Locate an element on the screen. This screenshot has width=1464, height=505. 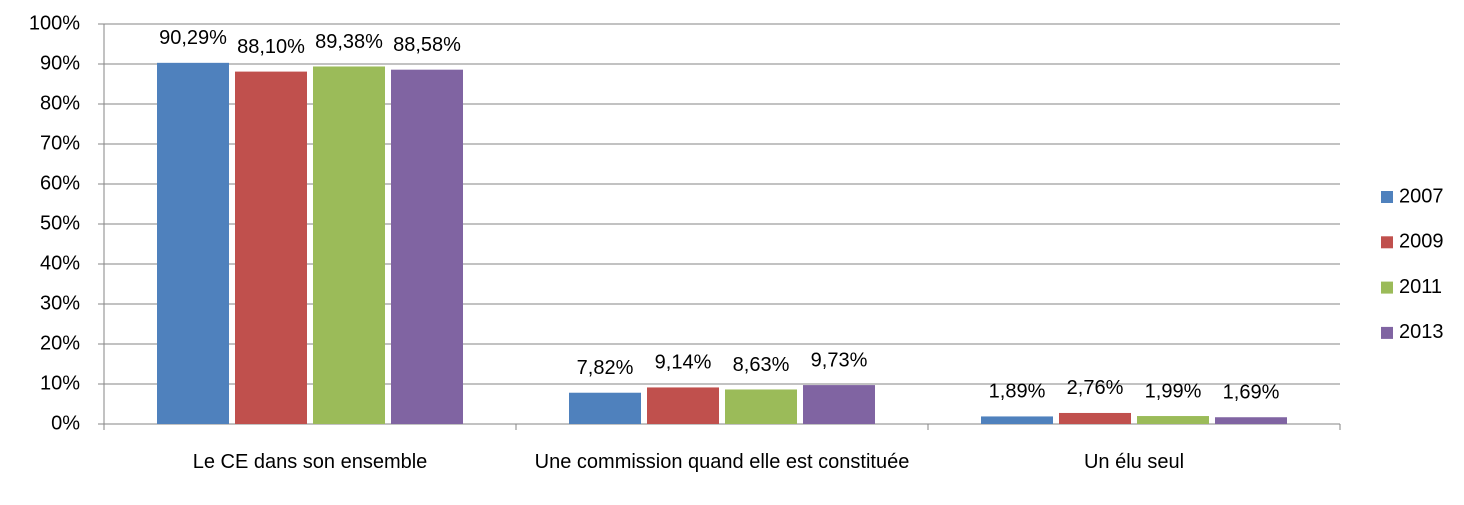
y-tick-label: 80% is located at coordinates (60, 103).